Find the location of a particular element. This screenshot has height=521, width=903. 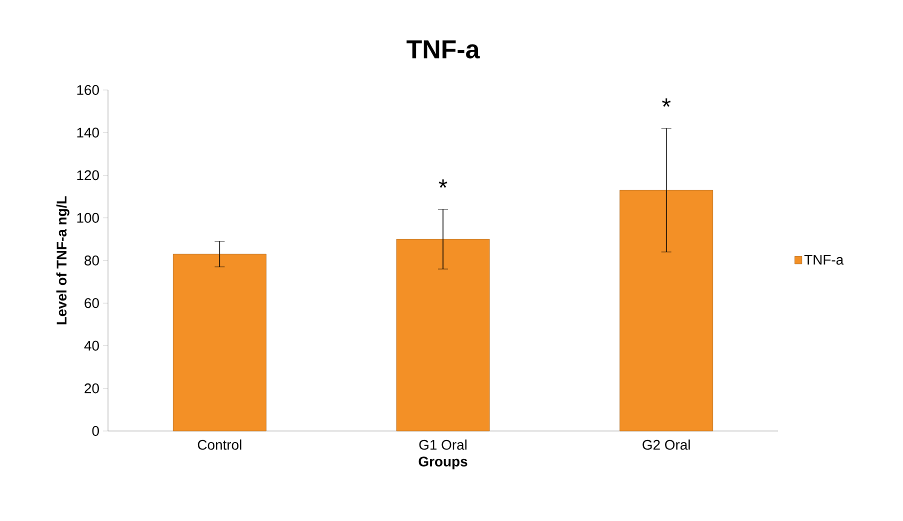

x-axis-title: Groups is located at coordinates (443, 463).